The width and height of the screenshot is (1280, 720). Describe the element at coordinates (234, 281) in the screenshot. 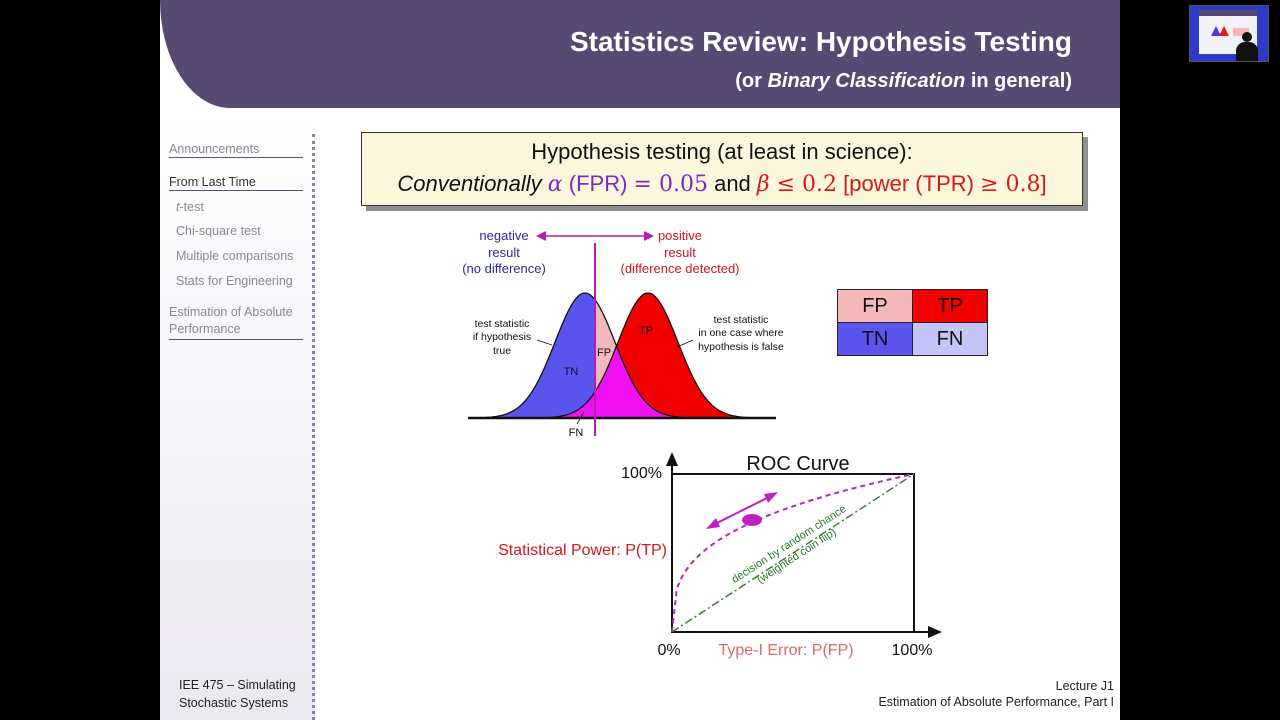

I see `nav-stats-for-engineering: Stats for Engineering` at that location.